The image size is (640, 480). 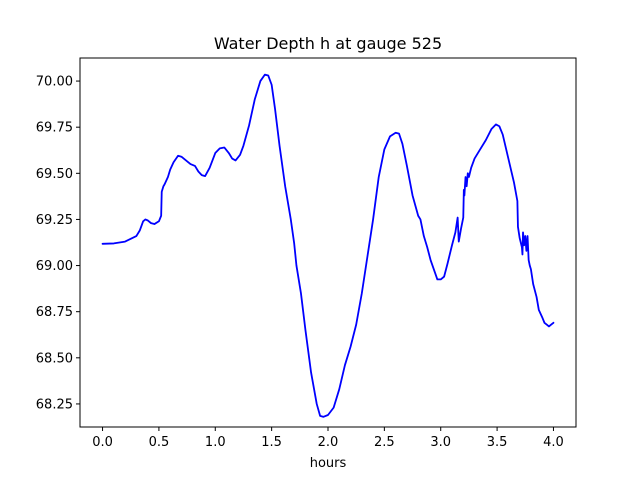 What do you see at coordinates (159, 442) in the screenshot?
I see `x-tick-label: 0.5` at bounding box center [159, 442].